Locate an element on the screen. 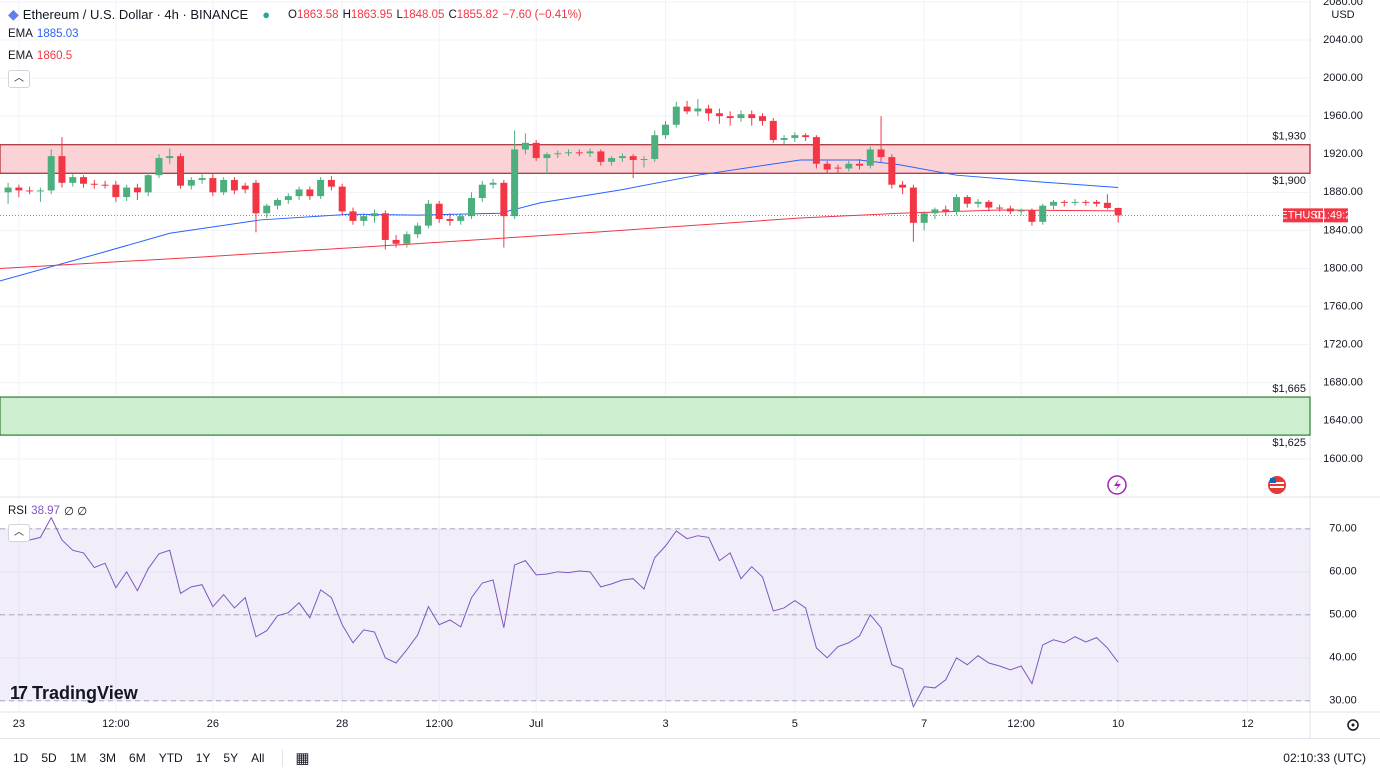  ohlc-value: 1848.05 is located at coordinates (423, 14).